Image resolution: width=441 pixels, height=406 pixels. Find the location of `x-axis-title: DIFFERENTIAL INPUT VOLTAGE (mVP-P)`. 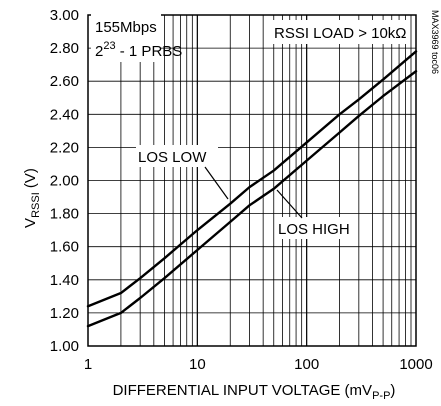

x-axis-title: DIFFERENTIAL INPUT VOLTAGE (mVP-P) is located at coordinates (254, 392).